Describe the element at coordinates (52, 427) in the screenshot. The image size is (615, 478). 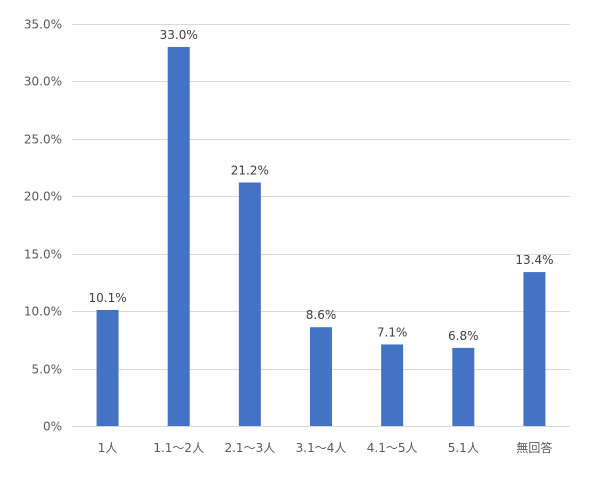
I see `y-tick-label: 0%` at that location.